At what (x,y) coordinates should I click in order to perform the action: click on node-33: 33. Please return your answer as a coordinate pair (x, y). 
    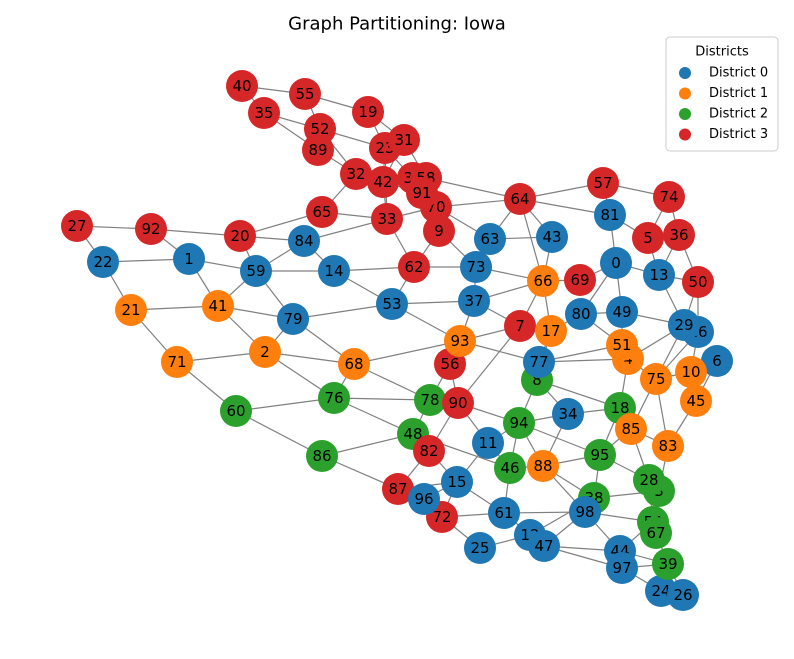
    Looking at the image, I should click on (387, 219).